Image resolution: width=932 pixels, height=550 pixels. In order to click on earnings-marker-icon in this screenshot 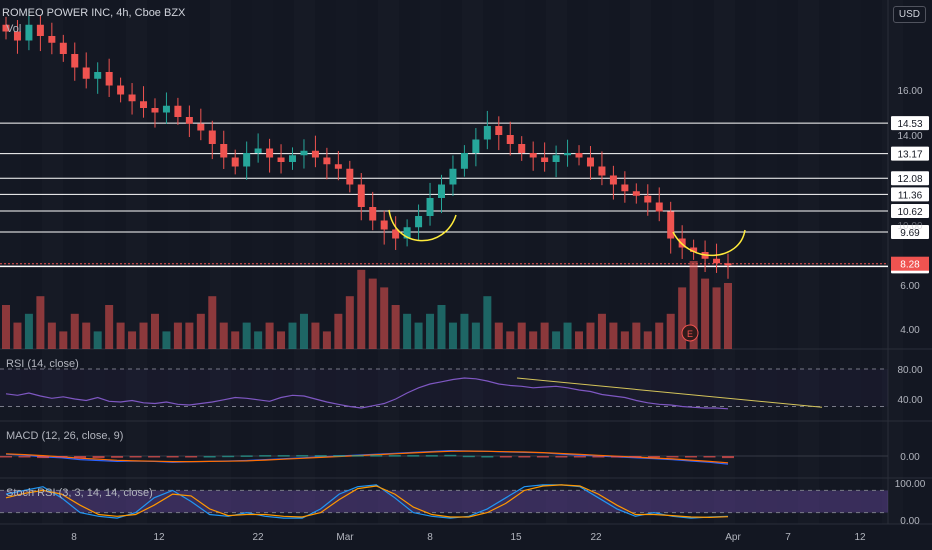, I will do `click(690, 333)`.